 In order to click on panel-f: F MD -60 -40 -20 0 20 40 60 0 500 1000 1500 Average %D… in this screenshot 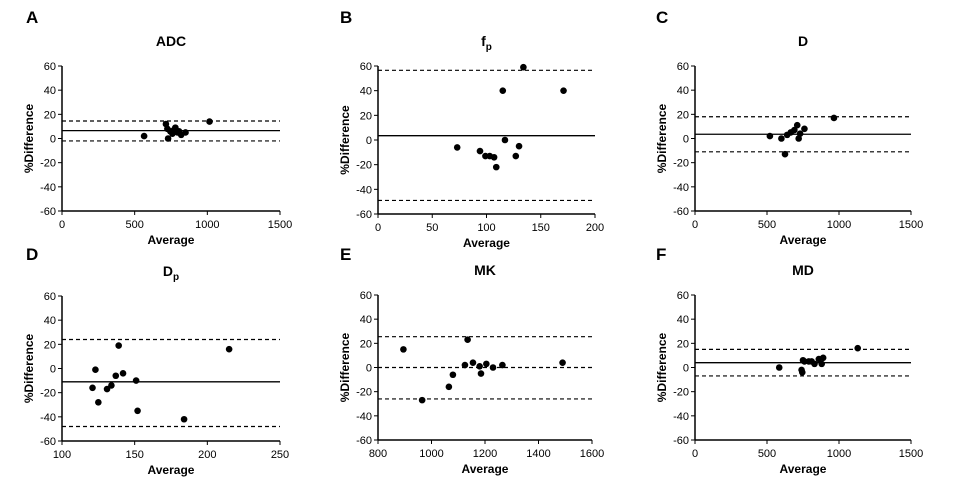, I will do `click(789, 360)`.